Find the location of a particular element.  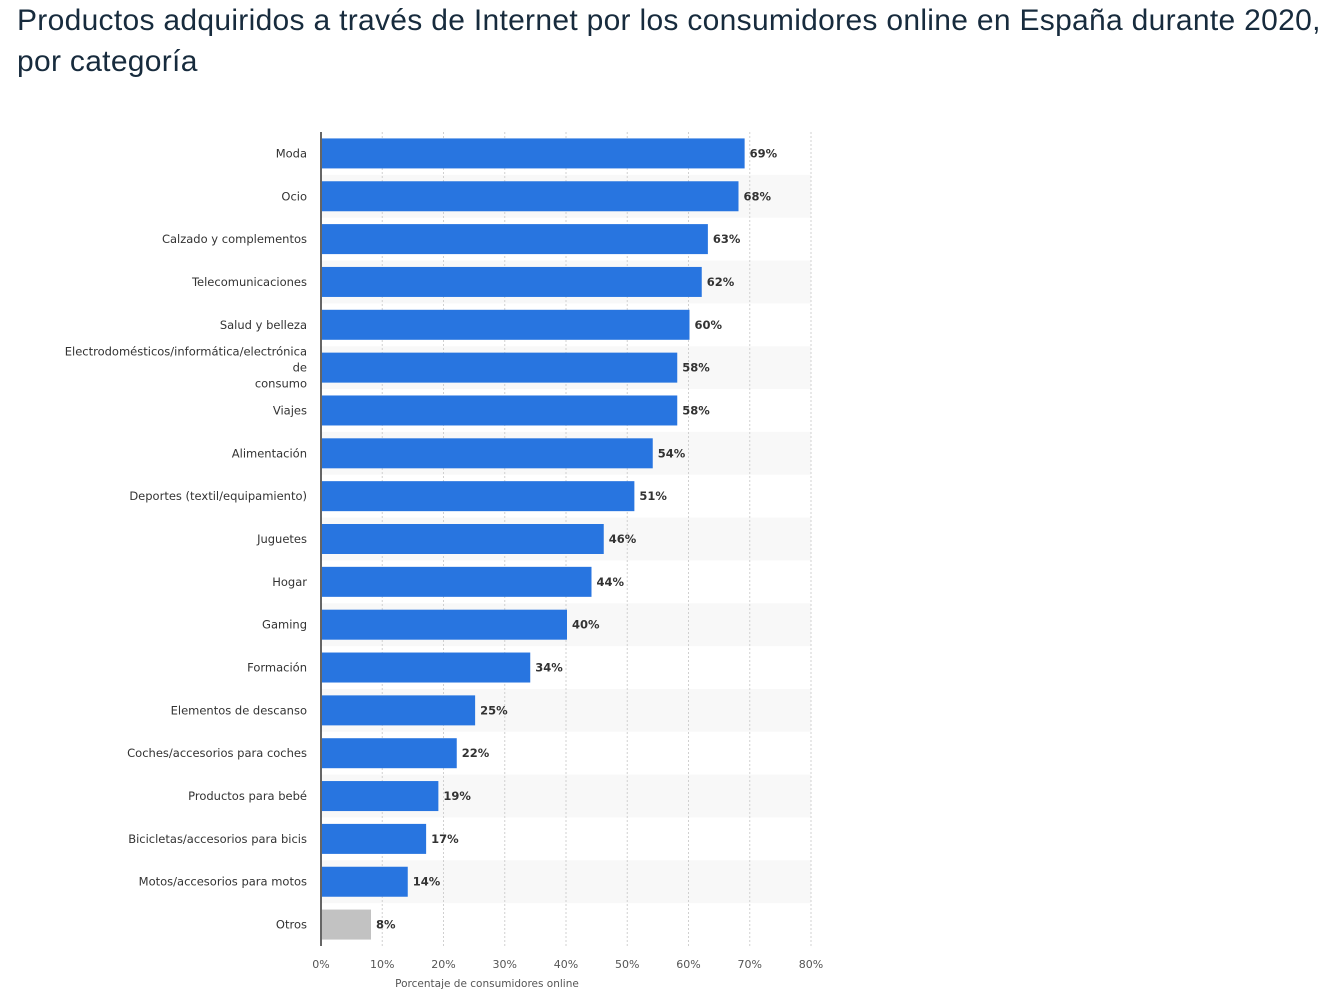

x-tick-label: 0% is located at coordinates (320, 964).